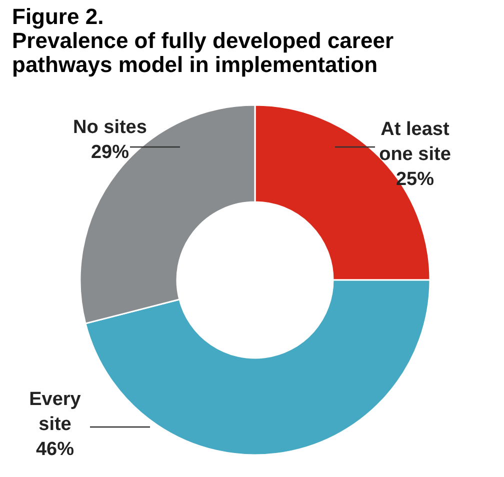 The image size is (504, 477). What do you see at coordinates (415, 142) in the screenshot?
I see `slice-label: At least one site` at bounding box center [415, 142].